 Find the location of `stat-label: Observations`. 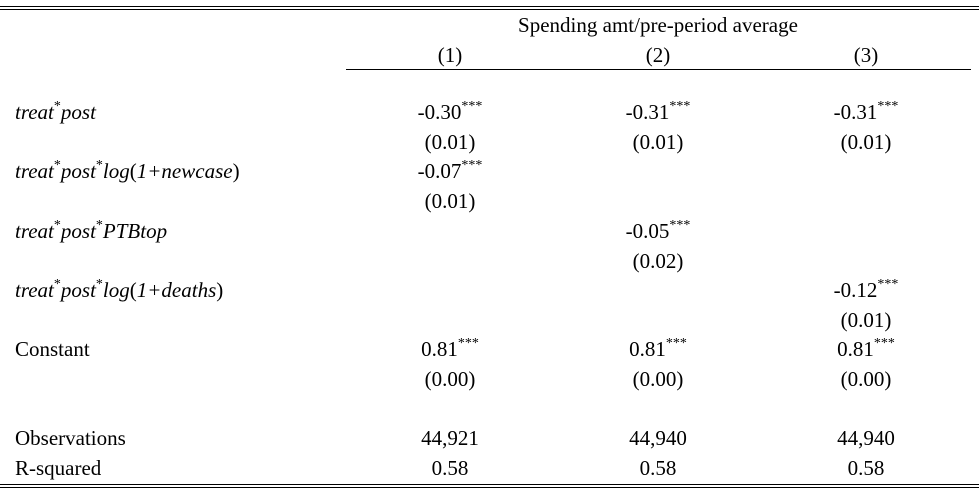

stat-label: Observations is located at coordinates (70, 438).